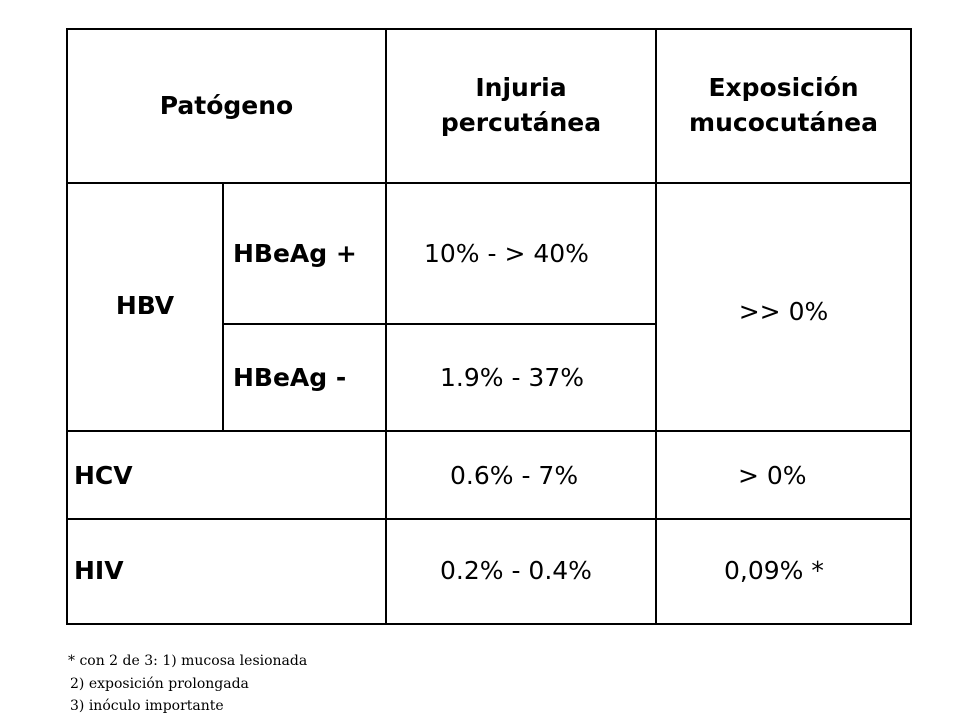  I want to click on table-border-right, so click(911, 326).